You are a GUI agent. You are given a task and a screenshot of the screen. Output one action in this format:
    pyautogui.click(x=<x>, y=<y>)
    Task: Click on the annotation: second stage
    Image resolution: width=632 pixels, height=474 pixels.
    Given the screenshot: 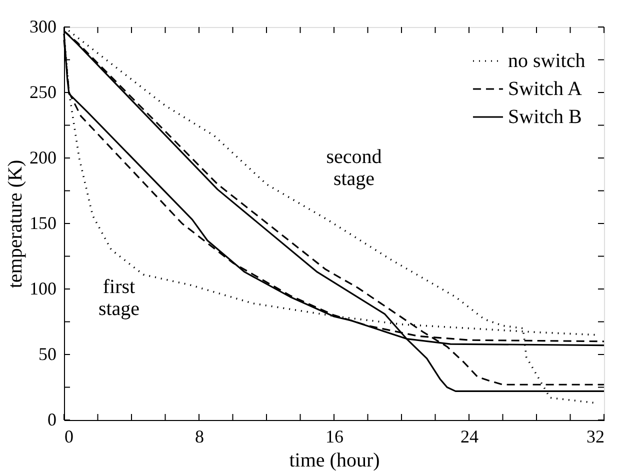 What is the action you would take?
    pyautogui.click(x=354, y=168)
    